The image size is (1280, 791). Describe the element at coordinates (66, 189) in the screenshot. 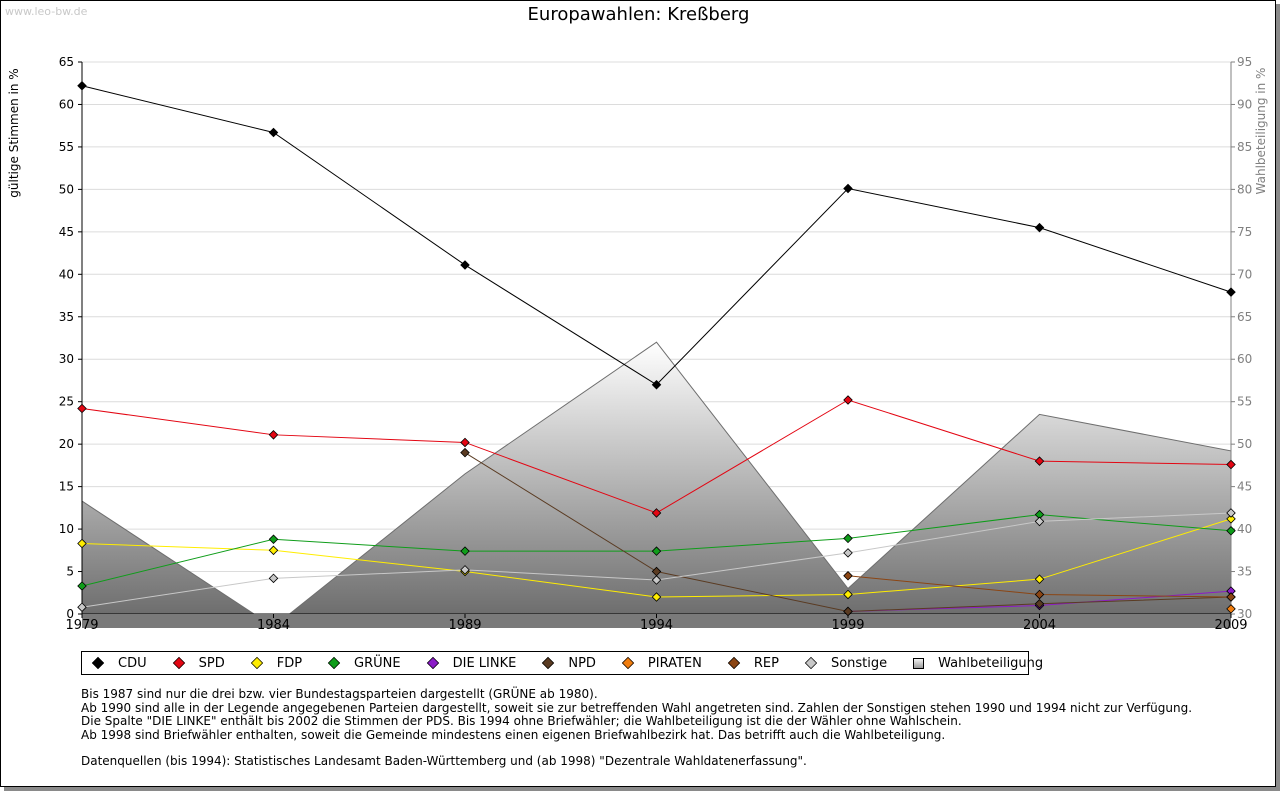

I see `y-tick-label: 50` at that location.